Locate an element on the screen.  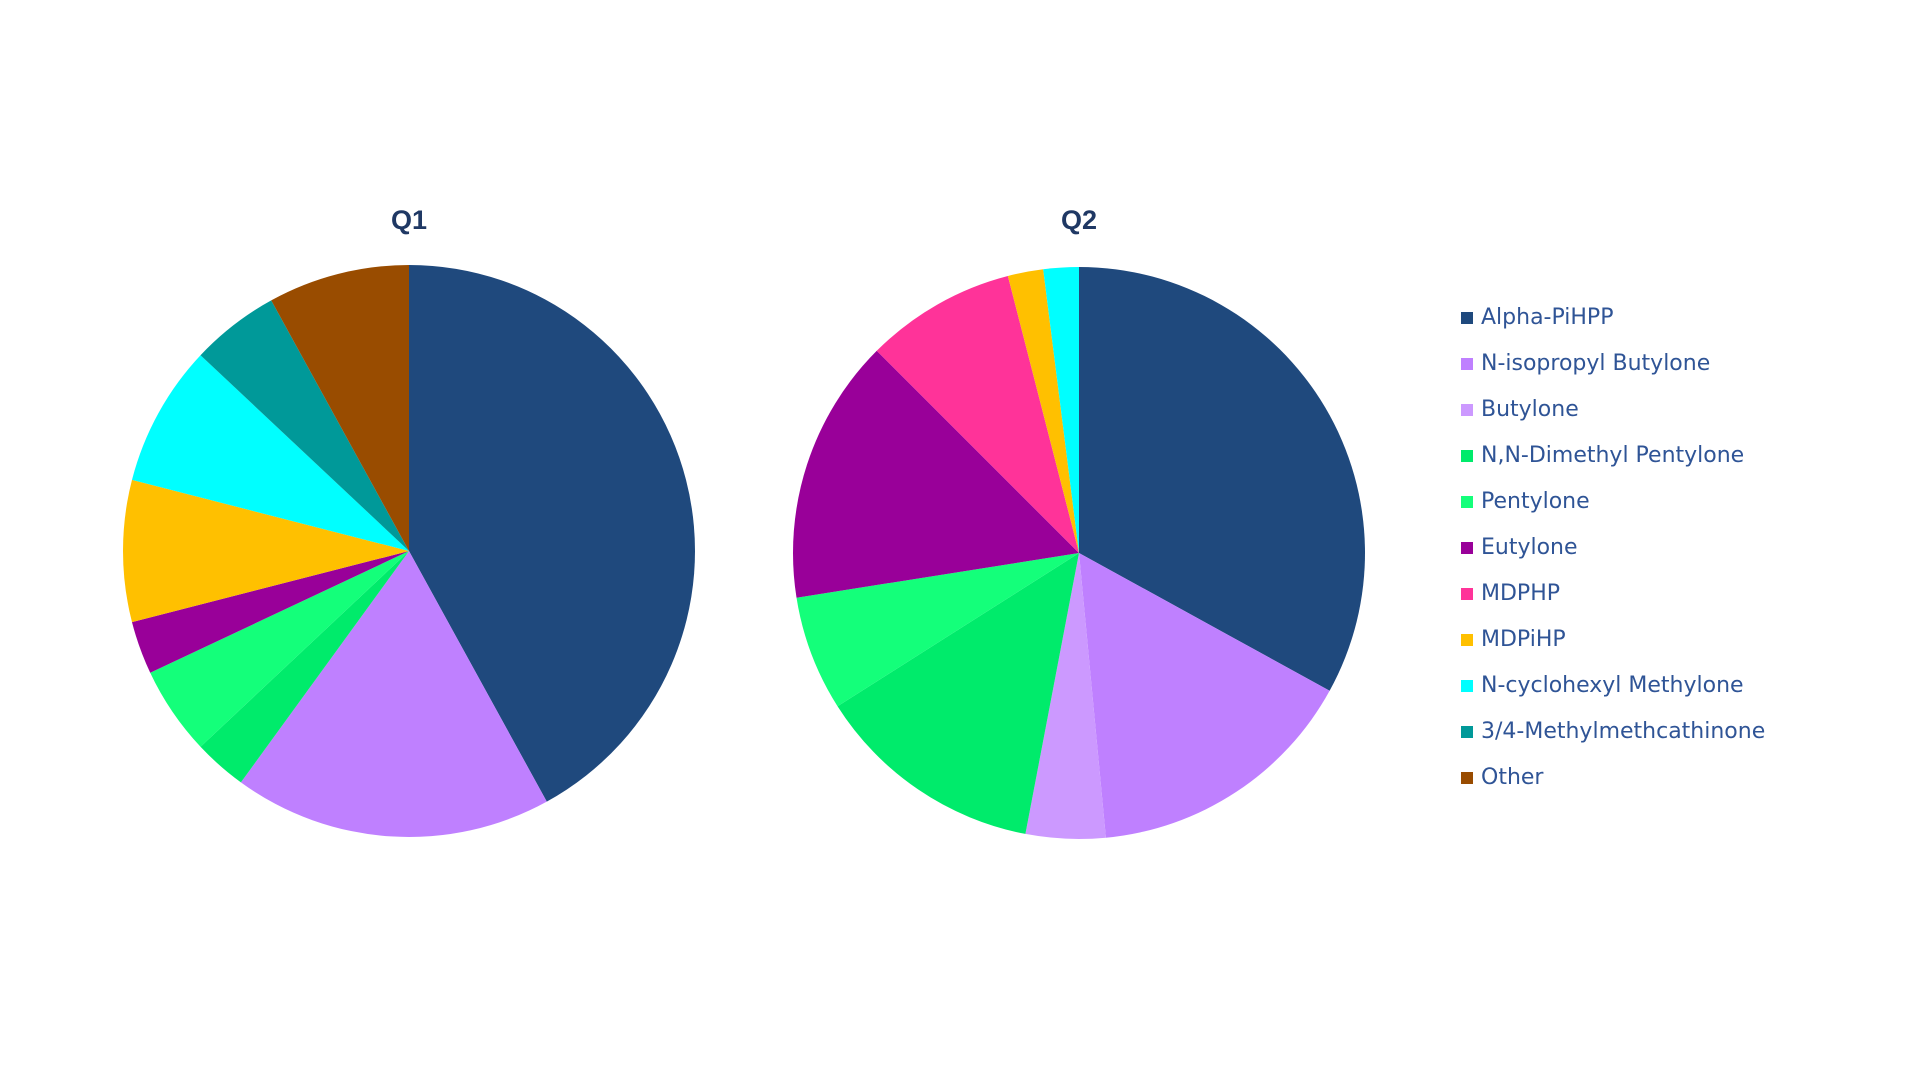
legend-label: N-isopropyl Butylone is located at coordinates (1595, 363).